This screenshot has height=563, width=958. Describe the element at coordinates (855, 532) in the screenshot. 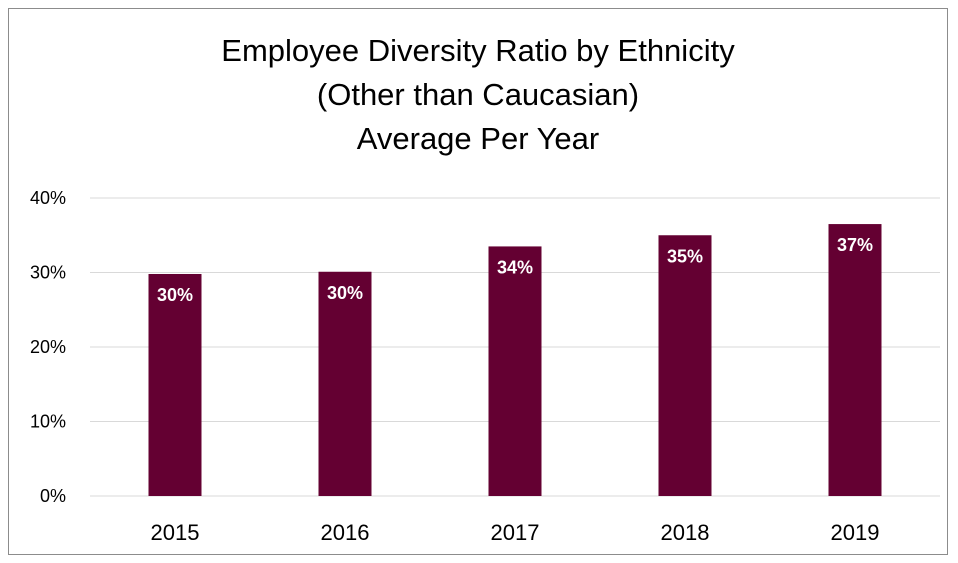

I see `x-tick-label: 2019` at that location.